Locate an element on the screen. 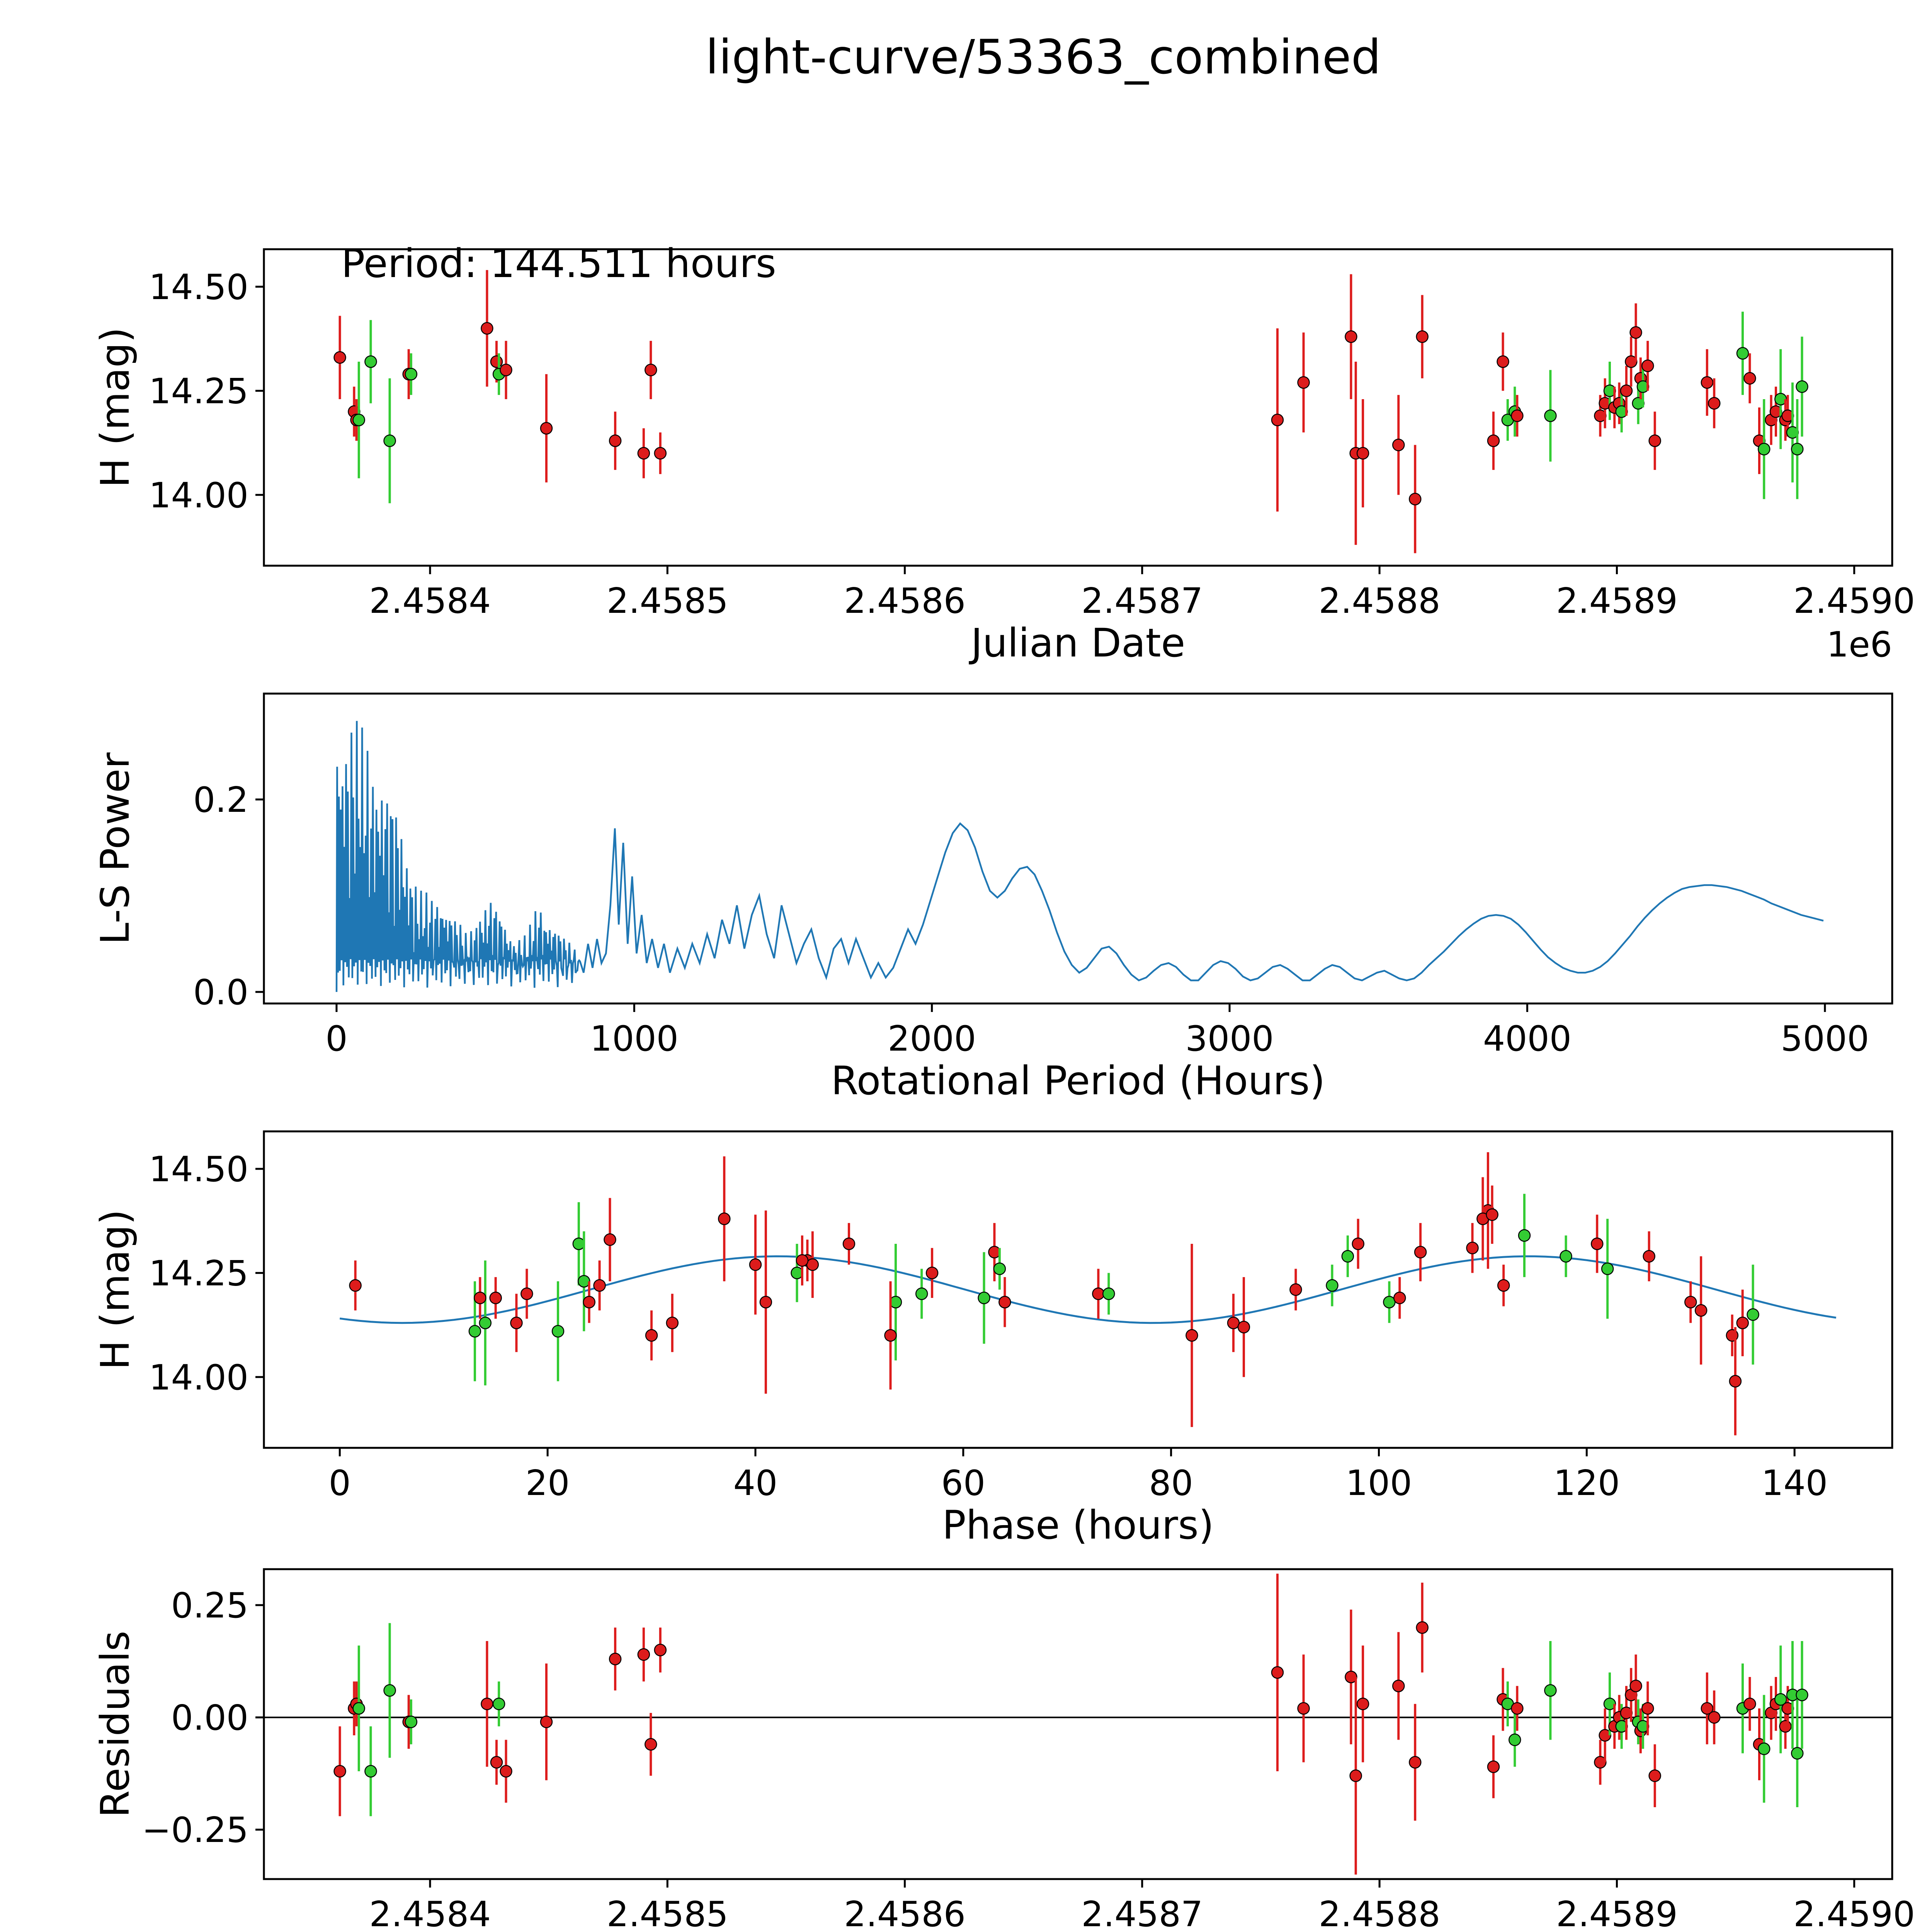  y-tick-label: 0.25 is located at coordinates (209, 1605).